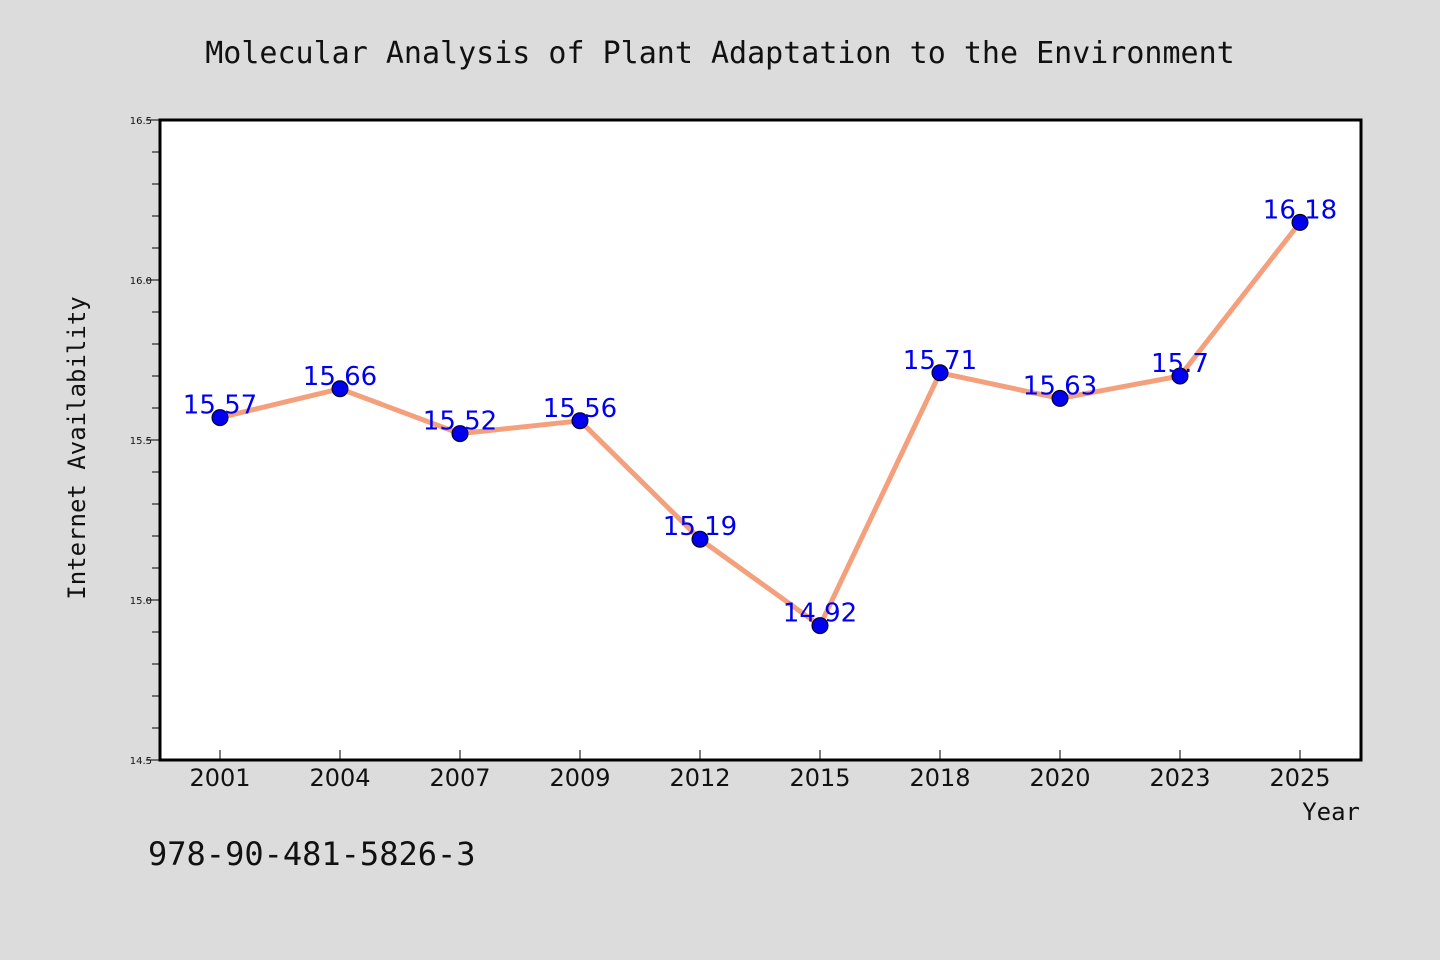  What do you see at coordinates (459, 778) in the screenshot?
I see `x-tick-label: 2007` at bounding box center [459, 778].